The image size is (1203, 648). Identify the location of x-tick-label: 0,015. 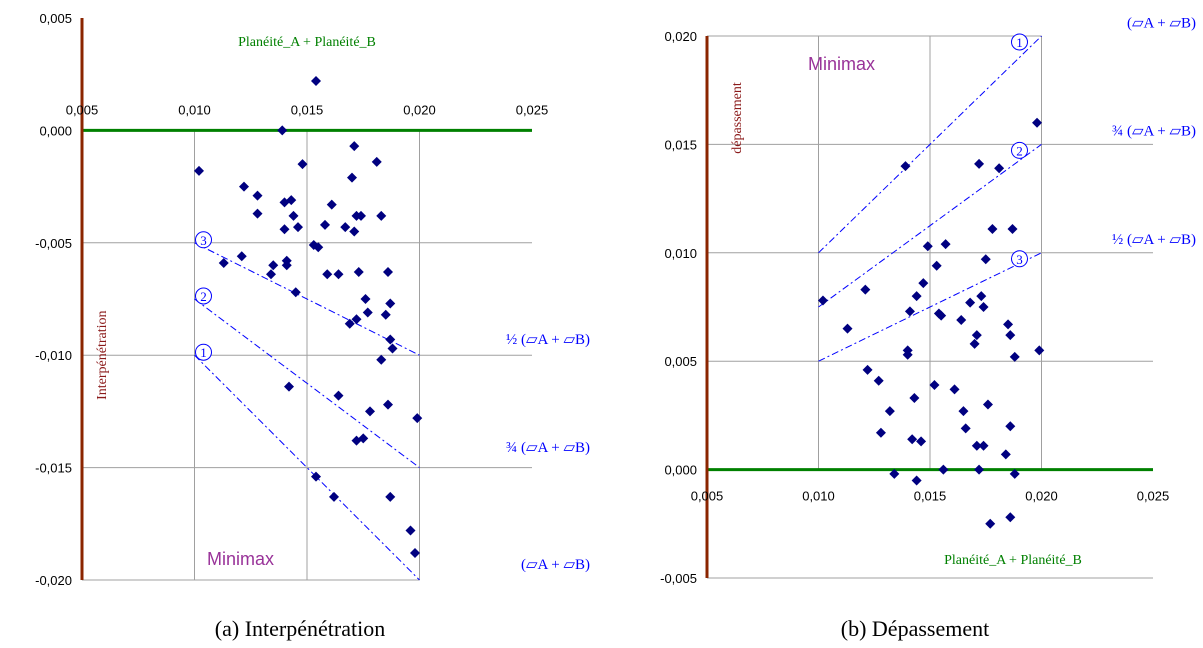
(930, 496).